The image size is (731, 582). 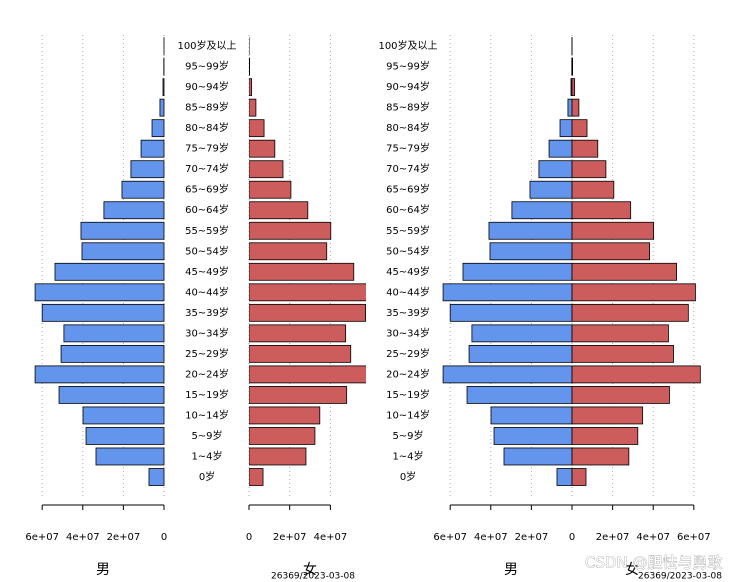 What do you see at coordinates (206, 45) in the screenshot?
I see `category-label: 100岁及以上` at bounding box center [206, 45].